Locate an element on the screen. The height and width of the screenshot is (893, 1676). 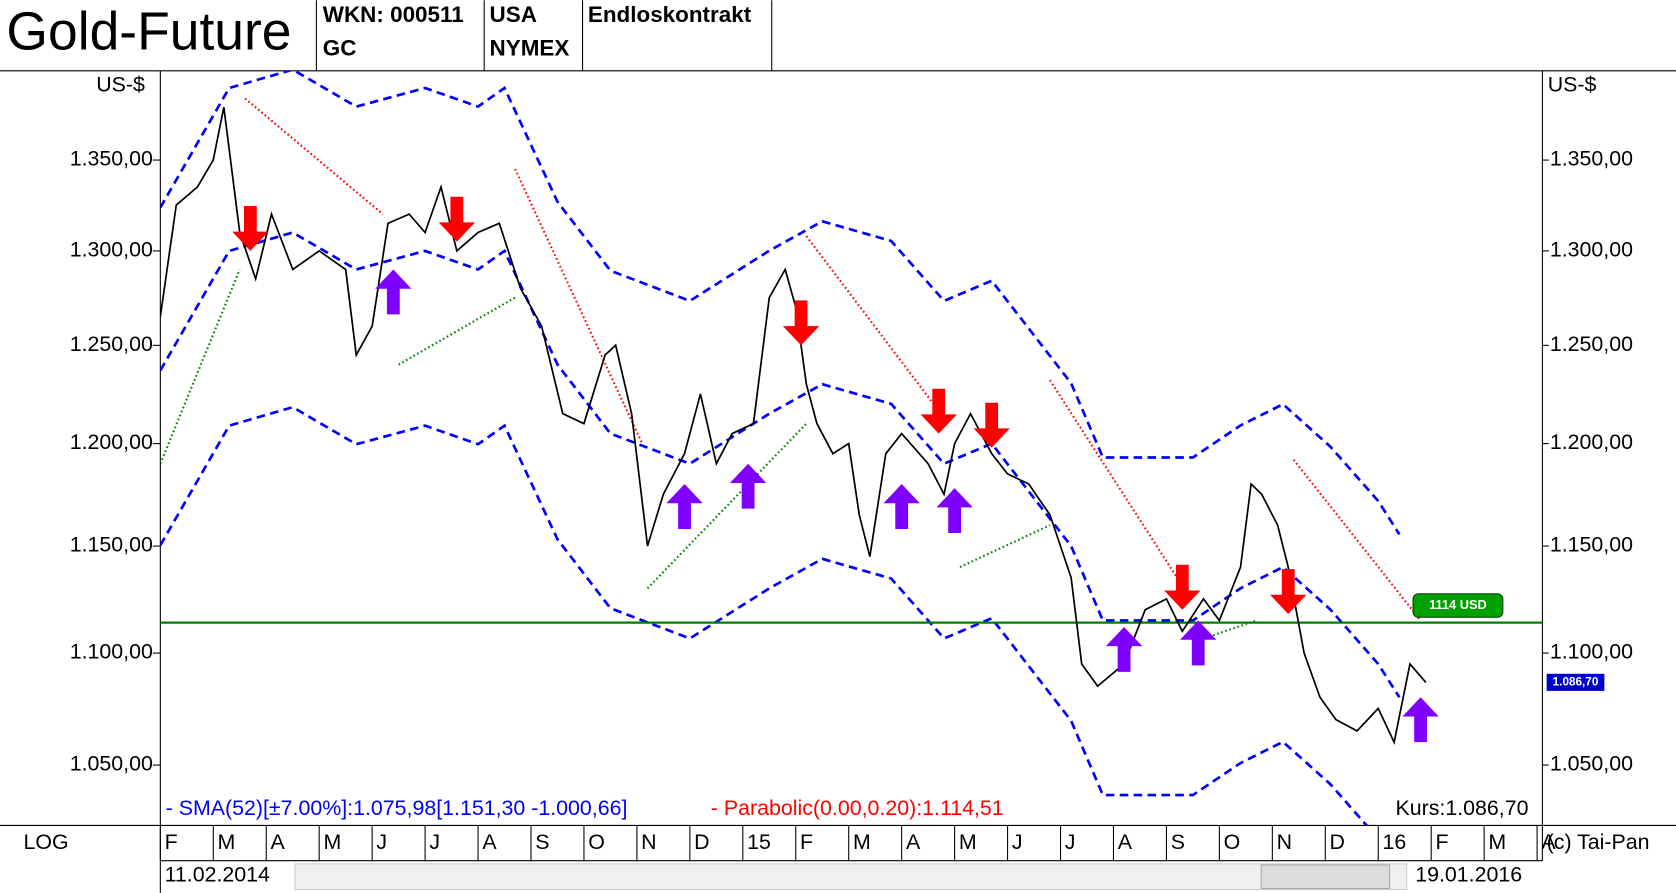
scale-mode: LOG is located at coordinates (46, 842).